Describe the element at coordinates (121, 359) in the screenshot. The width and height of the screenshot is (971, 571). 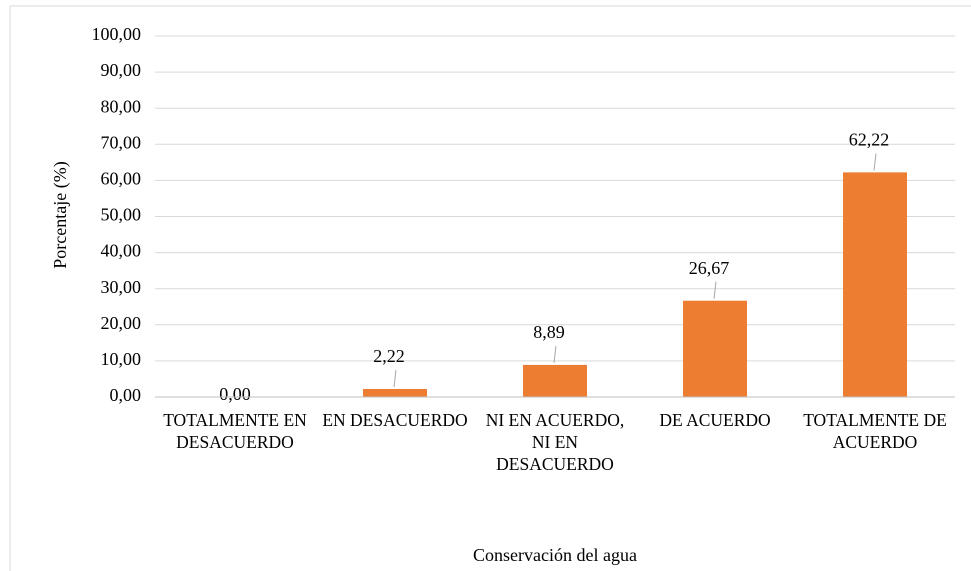
I see `y-tick-label: 10,00` at that location.